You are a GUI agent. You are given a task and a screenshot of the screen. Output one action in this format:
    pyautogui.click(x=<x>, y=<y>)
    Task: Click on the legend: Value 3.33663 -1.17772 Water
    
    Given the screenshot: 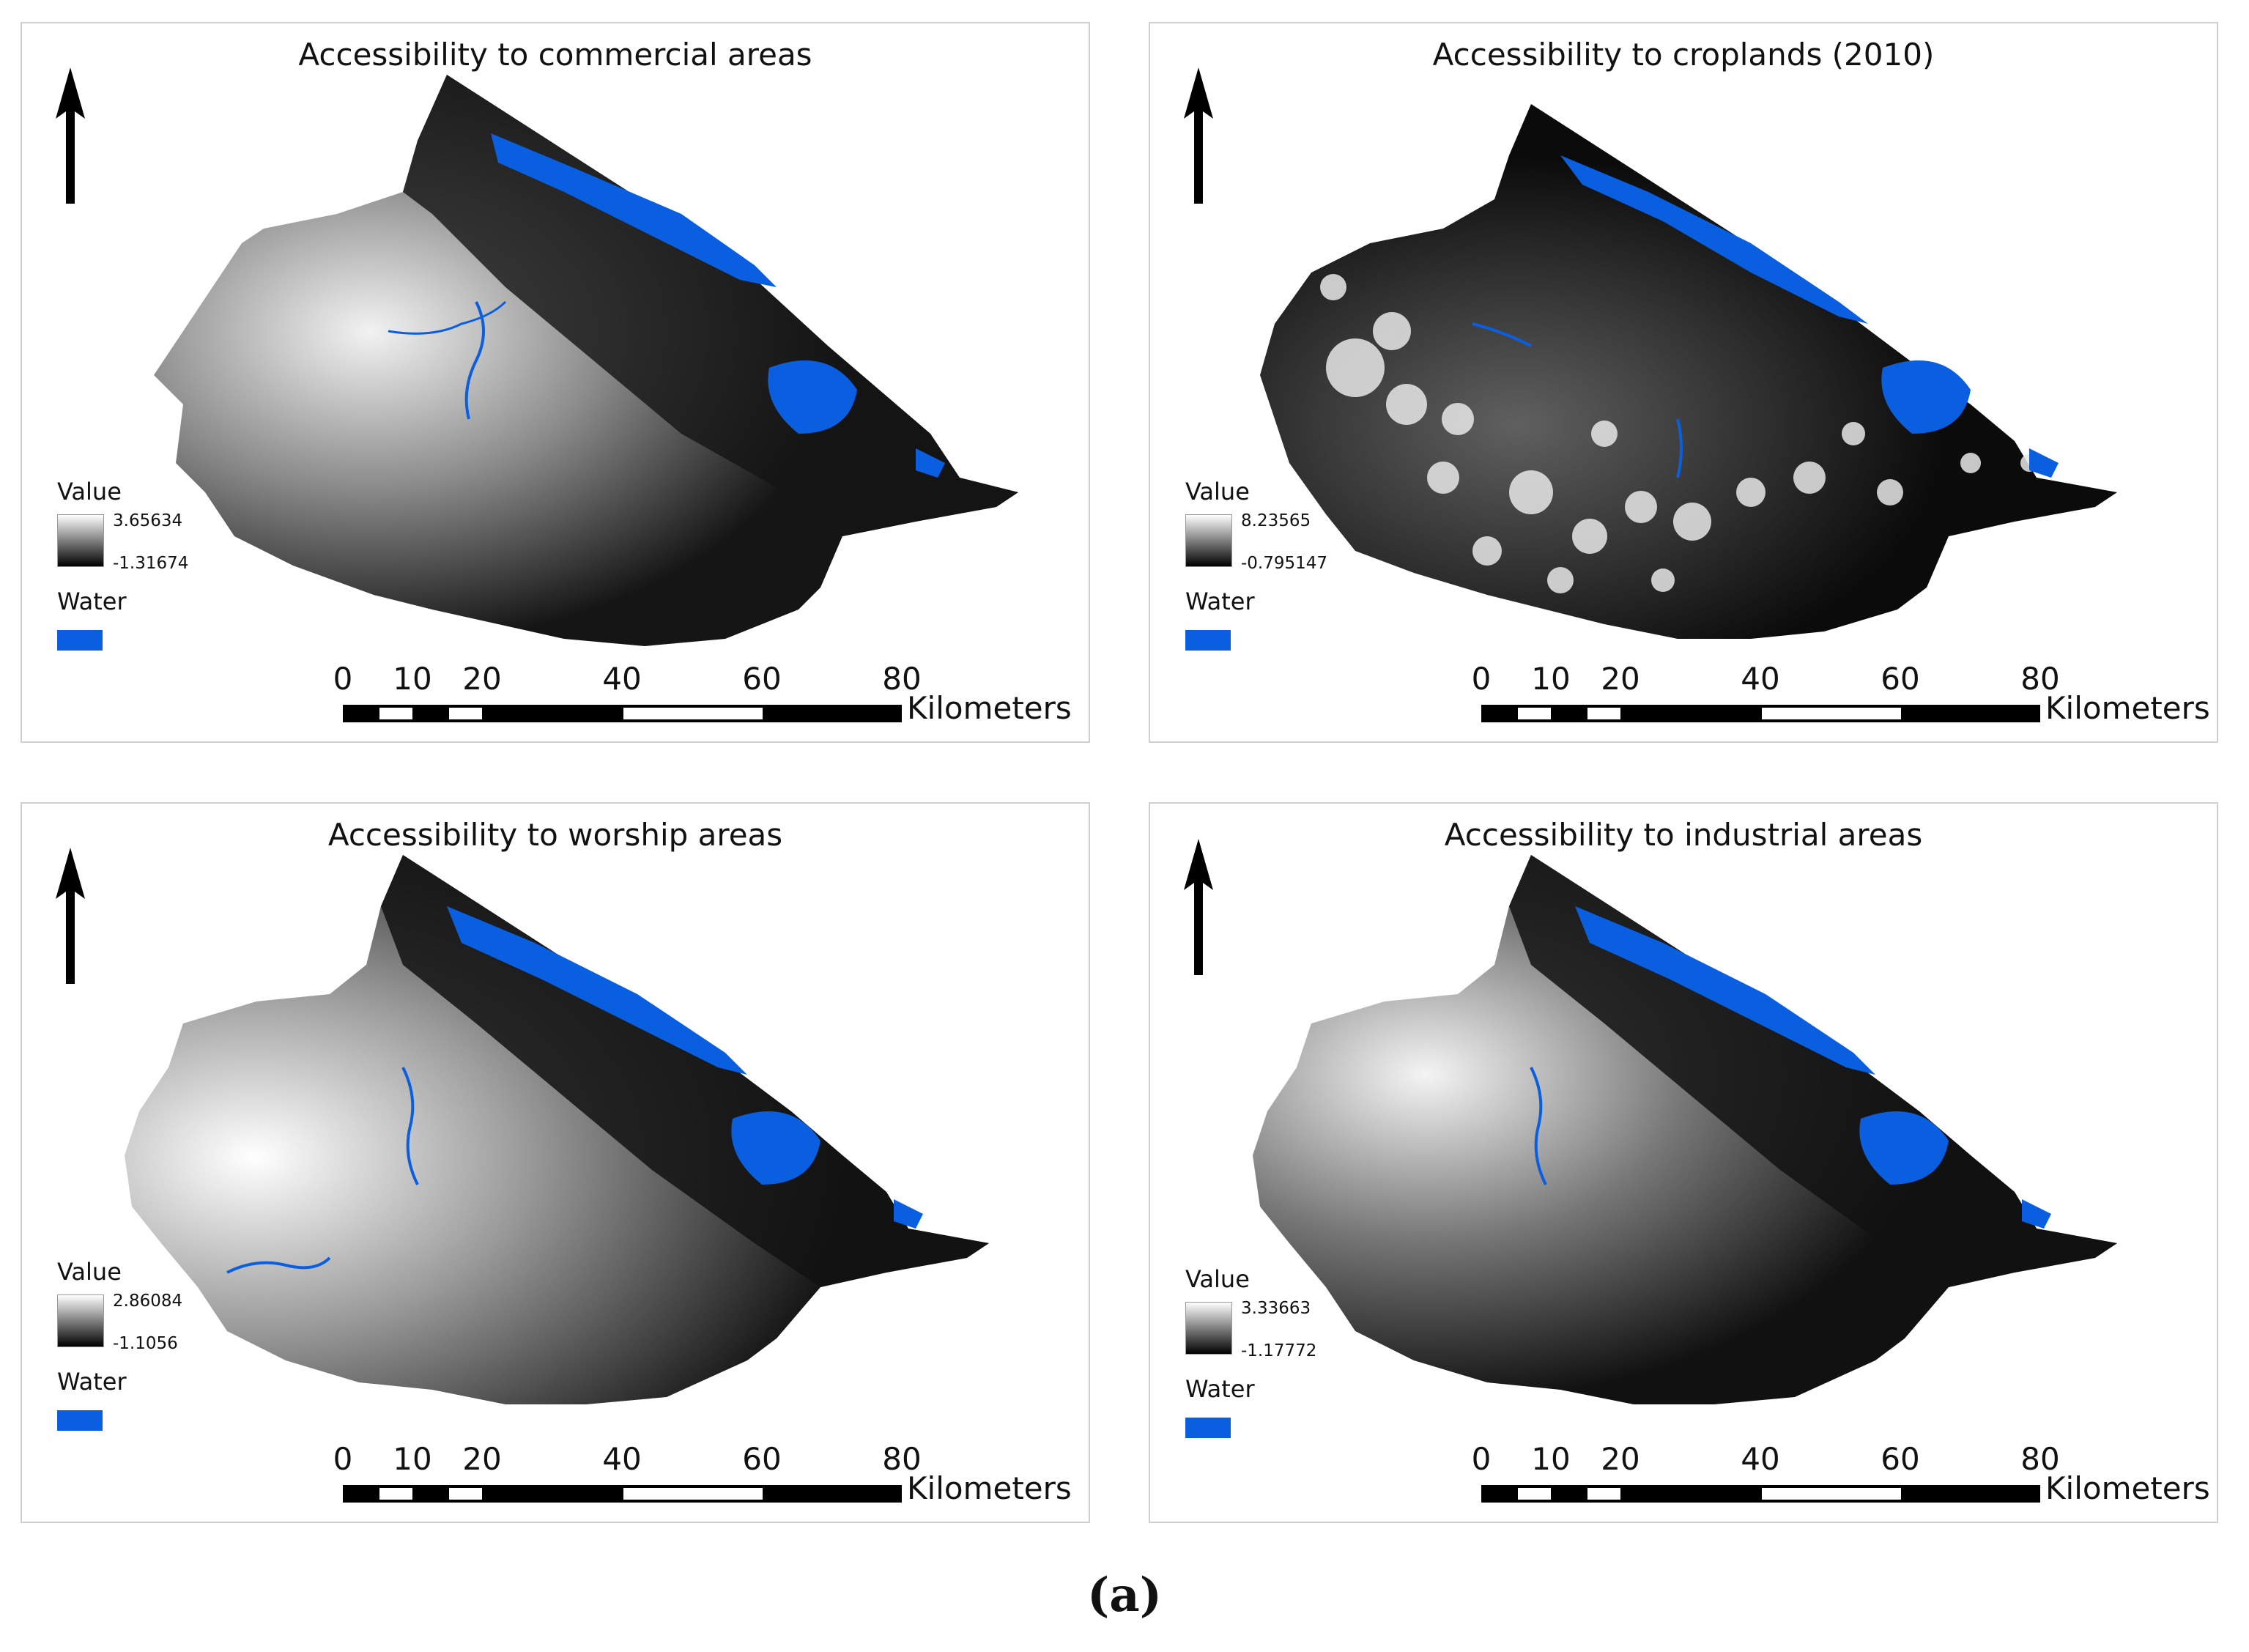 What is the action you would take?
    pyautogui.click(x=1295, y=1351)
    